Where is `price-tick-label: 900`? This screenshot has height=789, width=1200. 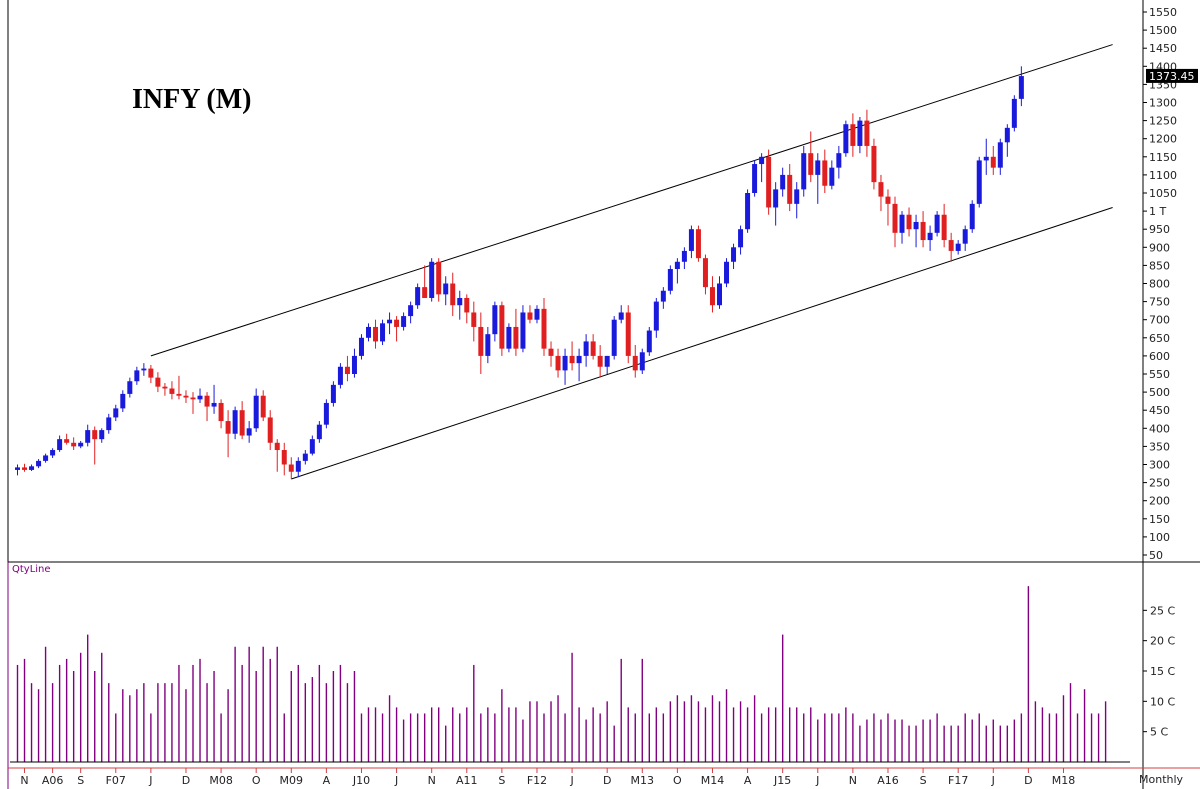
price-tick-label: 900 is located at coordinates (1159, 247).